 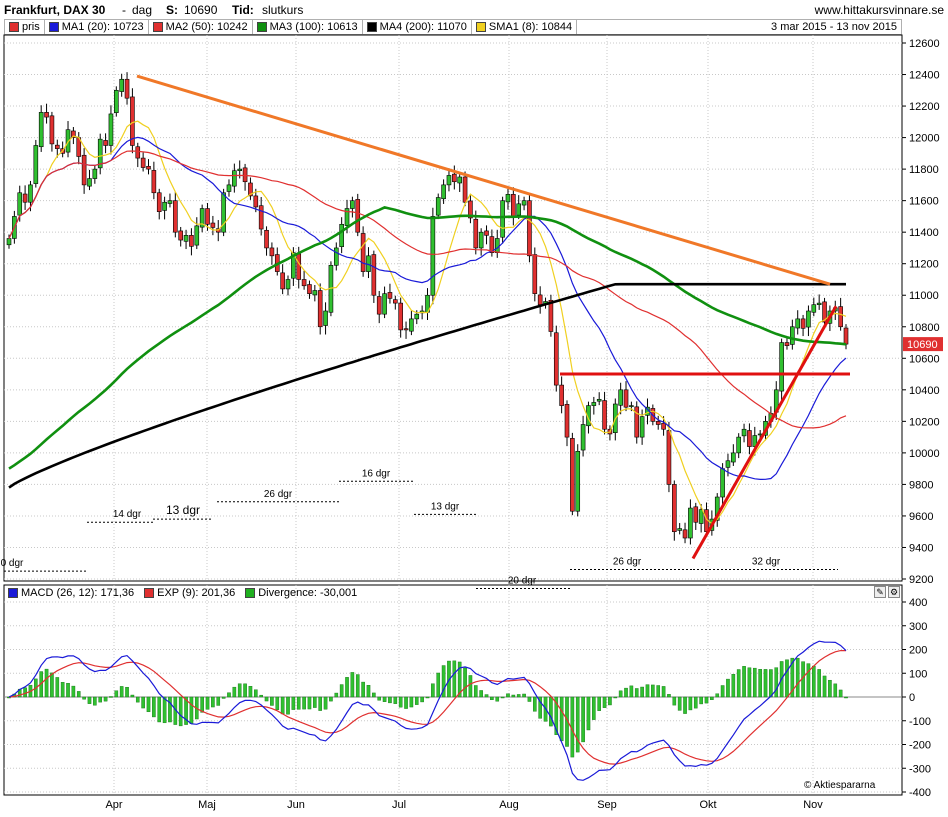 I want to click on legend-item-divergence: Divergence: -30,001, so click(x=302, y=592).